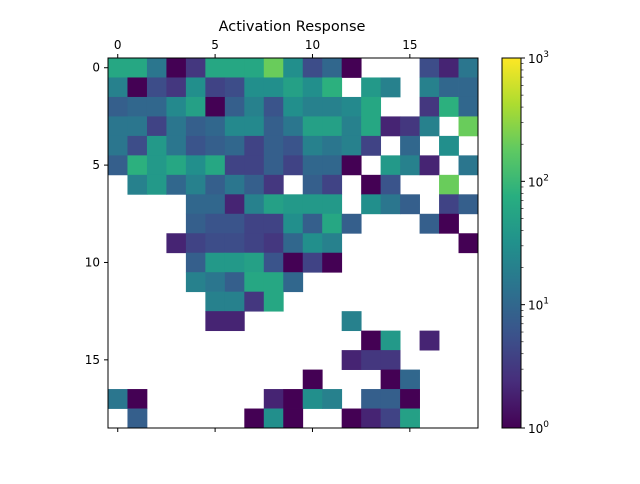 The width and height of the screenshot is (640, 484). I want to click on y-tick-label: 5, so click(96, 165).